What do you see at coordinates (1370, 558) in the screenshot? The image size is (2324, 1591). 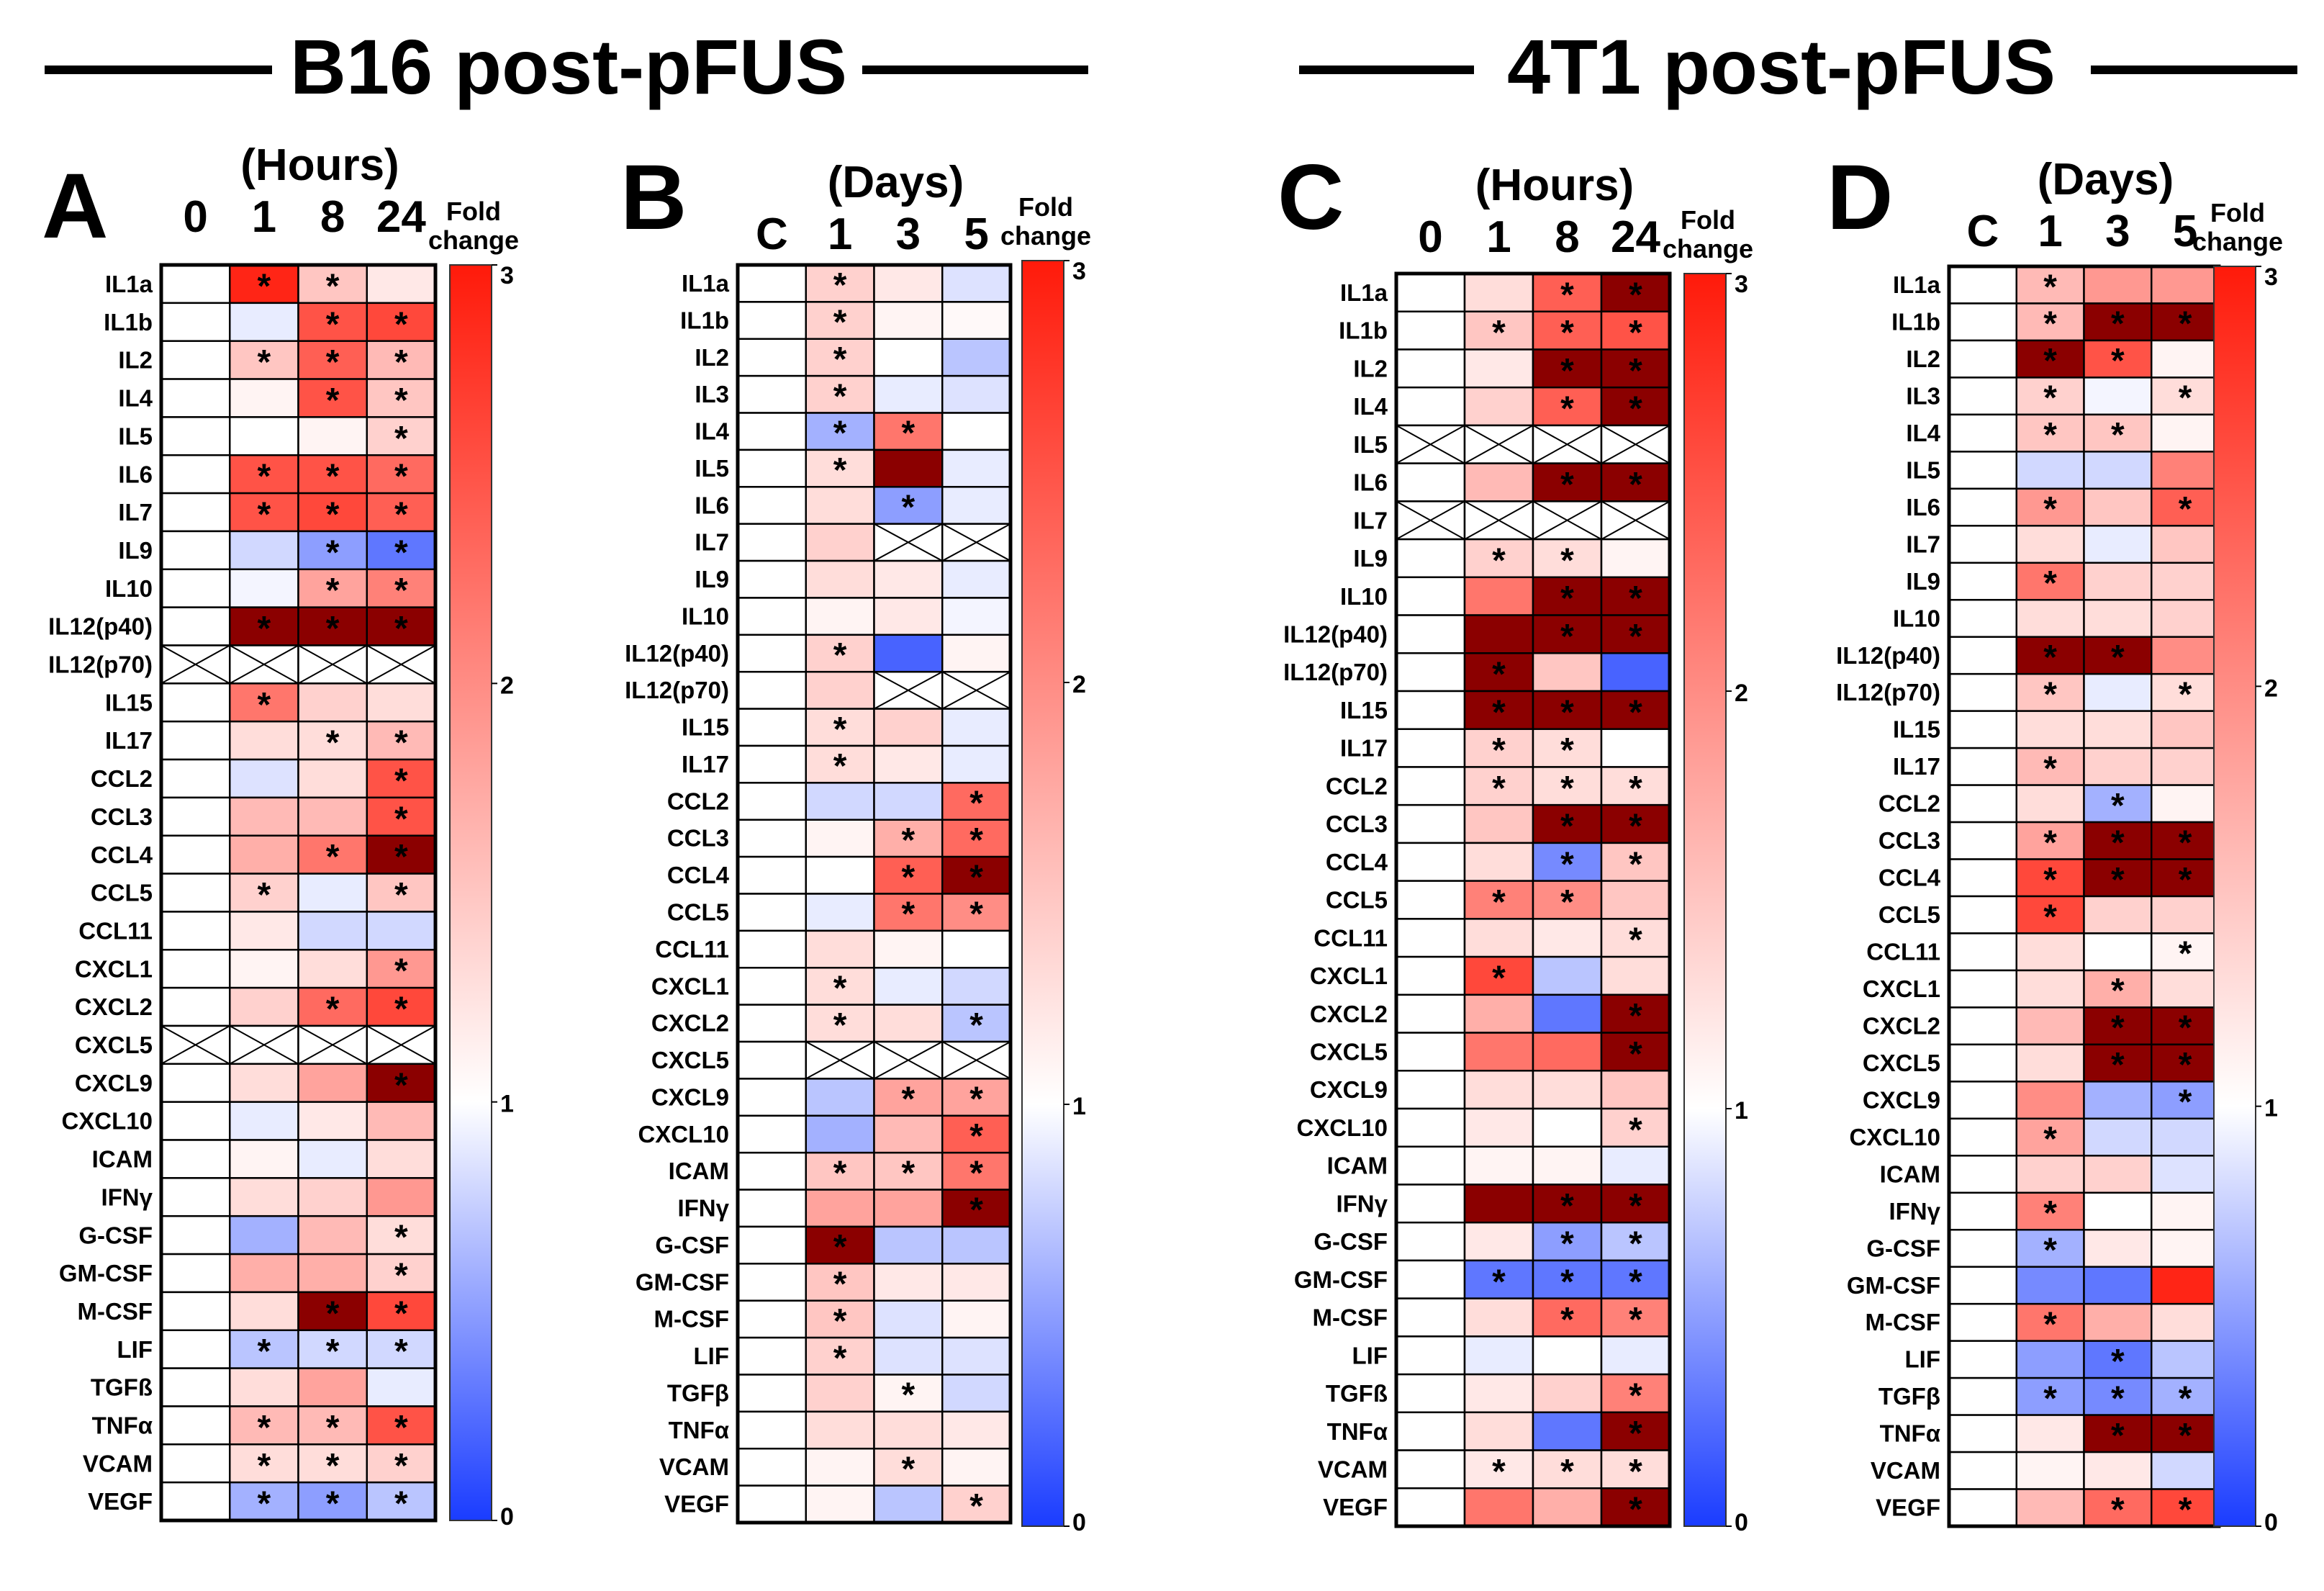 I see `row-label: IL9` at bounding box center [1370, 558].